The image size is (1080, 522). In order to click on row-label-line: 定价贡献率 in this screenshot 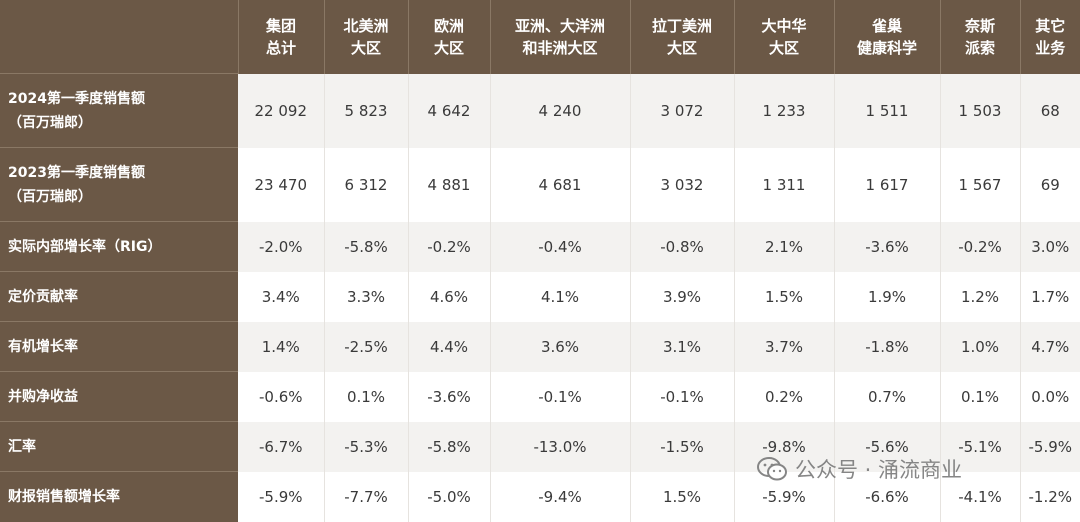, I will do `click(123, 297)`.